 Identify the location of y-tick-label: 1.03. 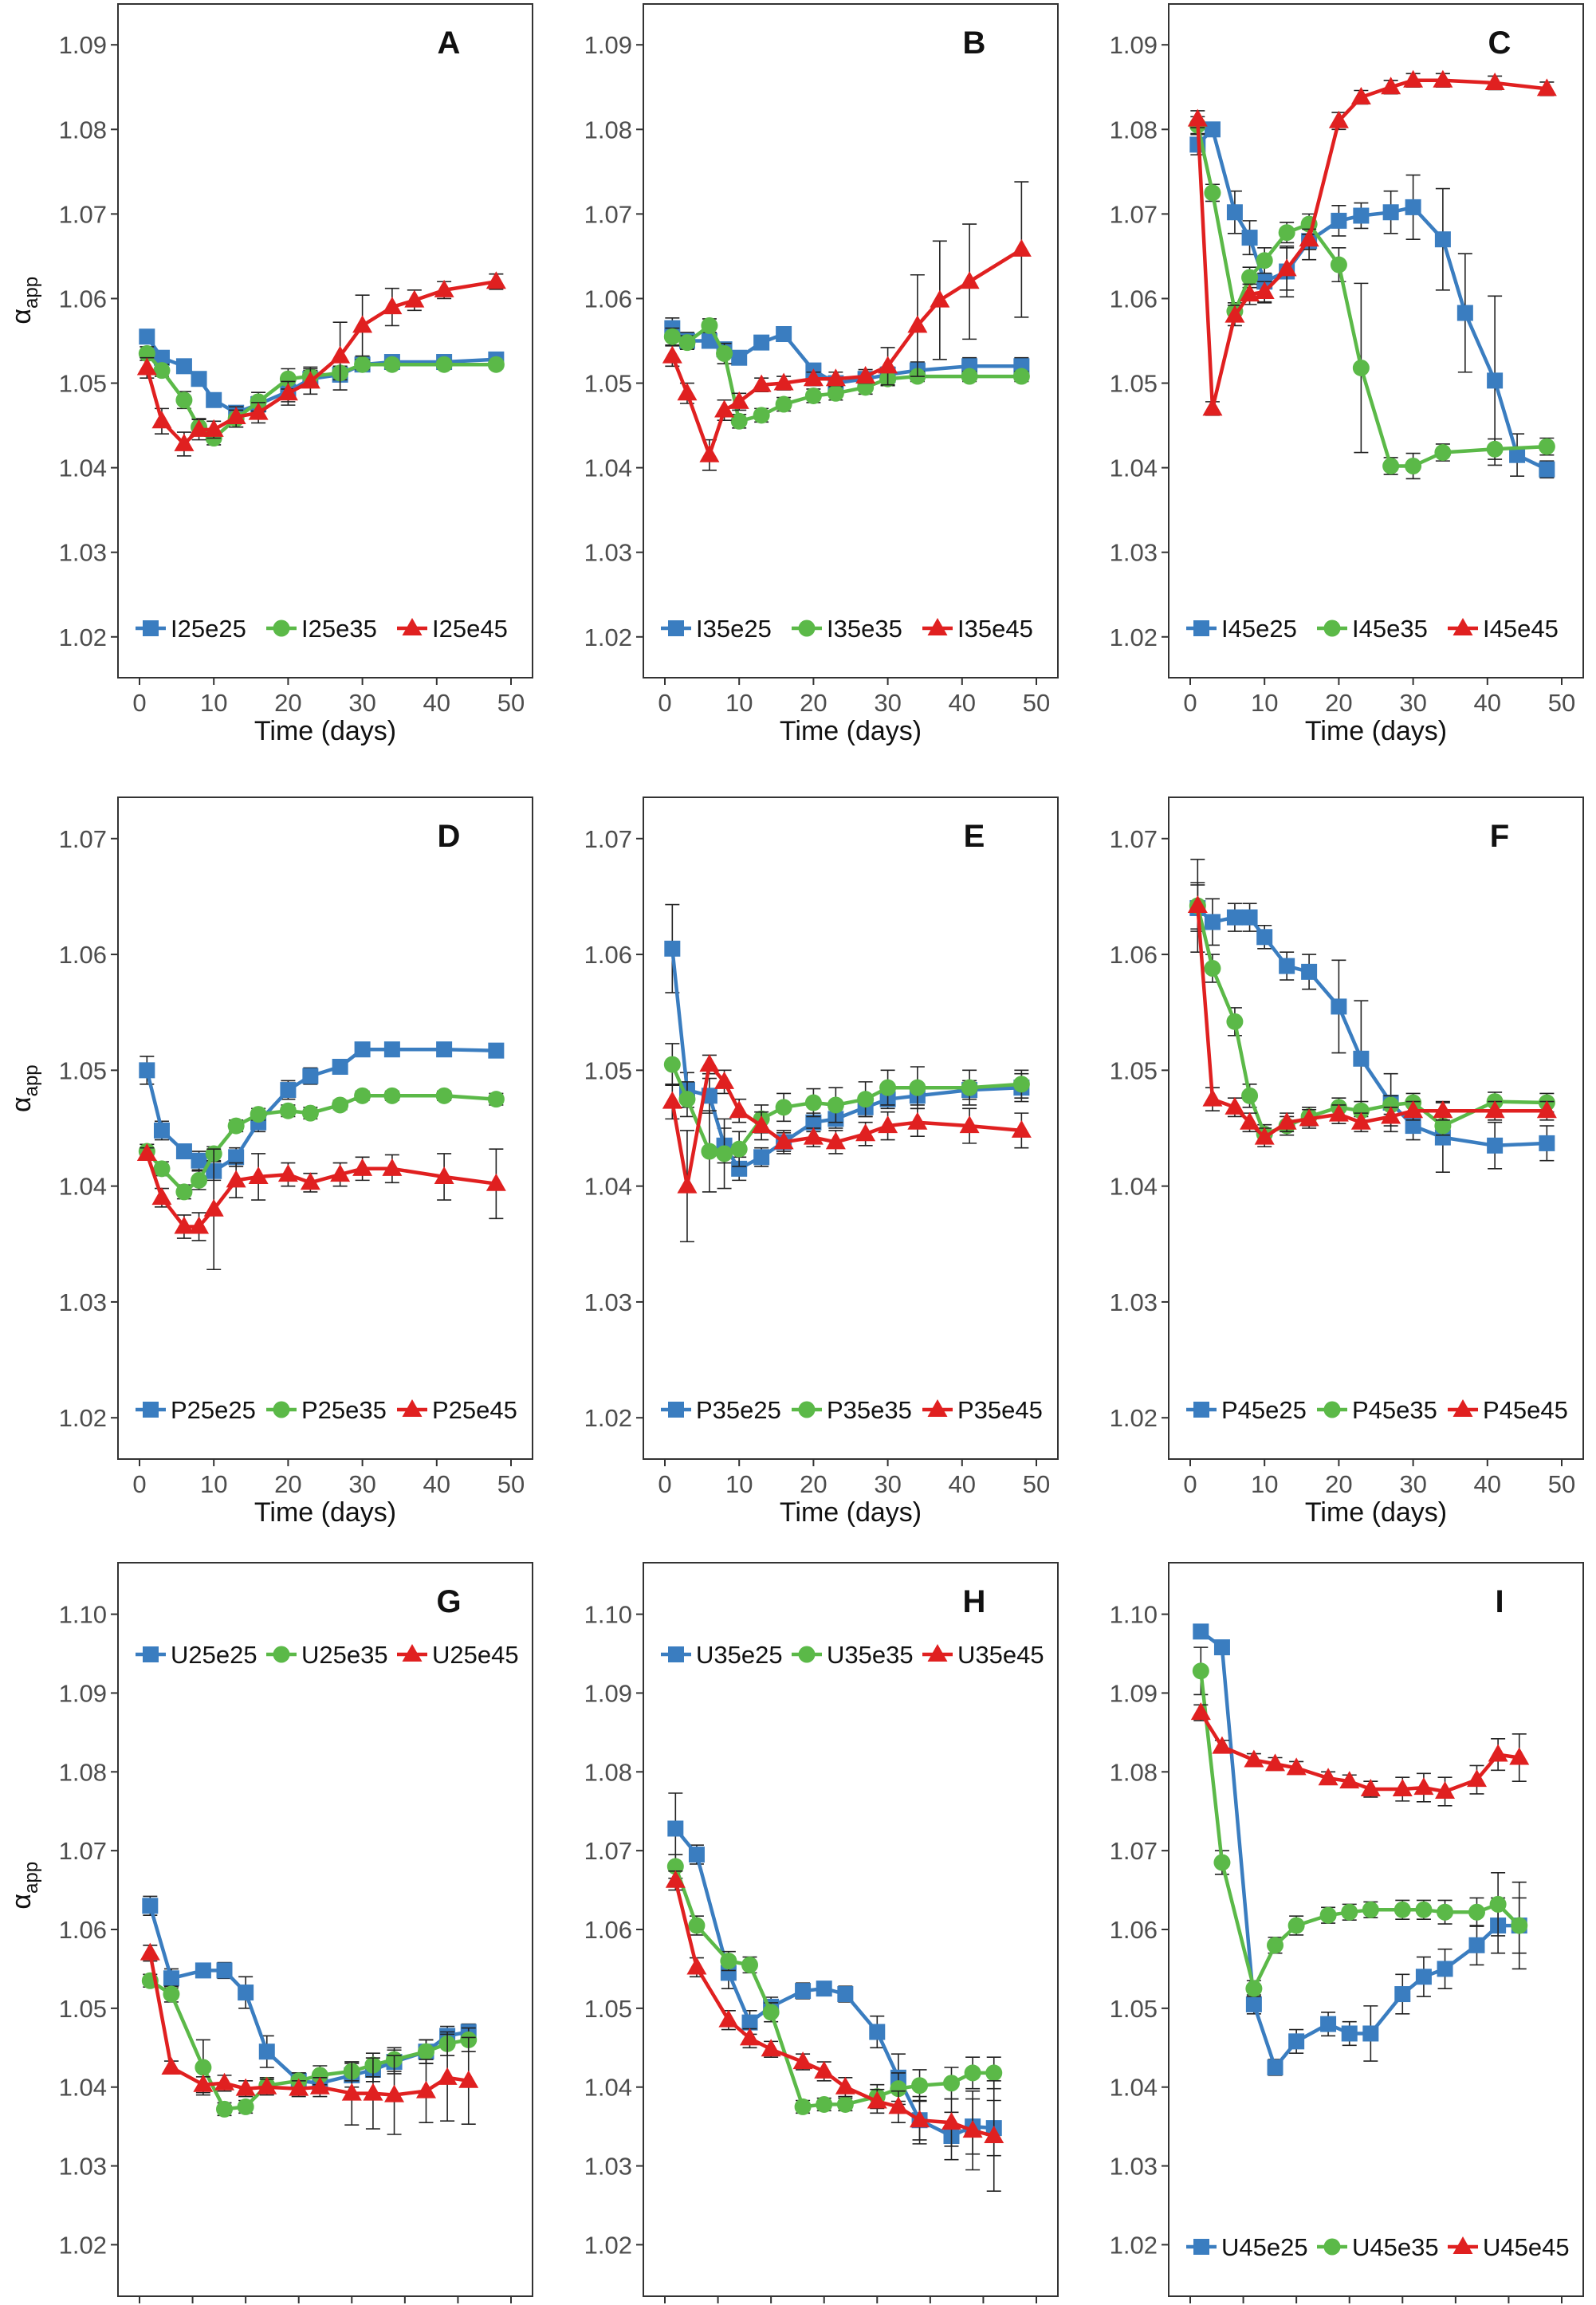
(83, 2167).